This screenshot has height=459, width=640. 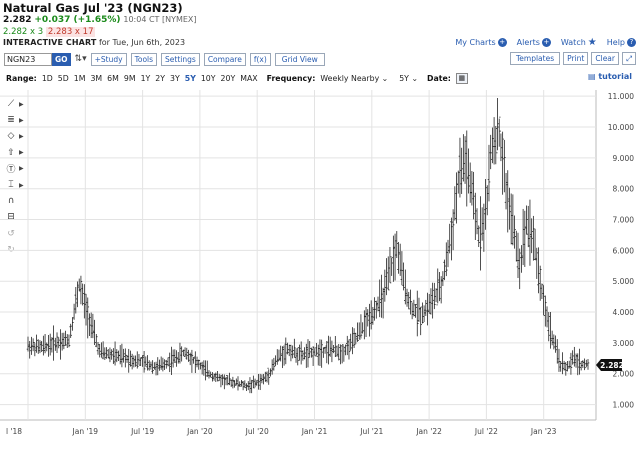 I want to click on go-button: GO, so click(x=61, y=59).